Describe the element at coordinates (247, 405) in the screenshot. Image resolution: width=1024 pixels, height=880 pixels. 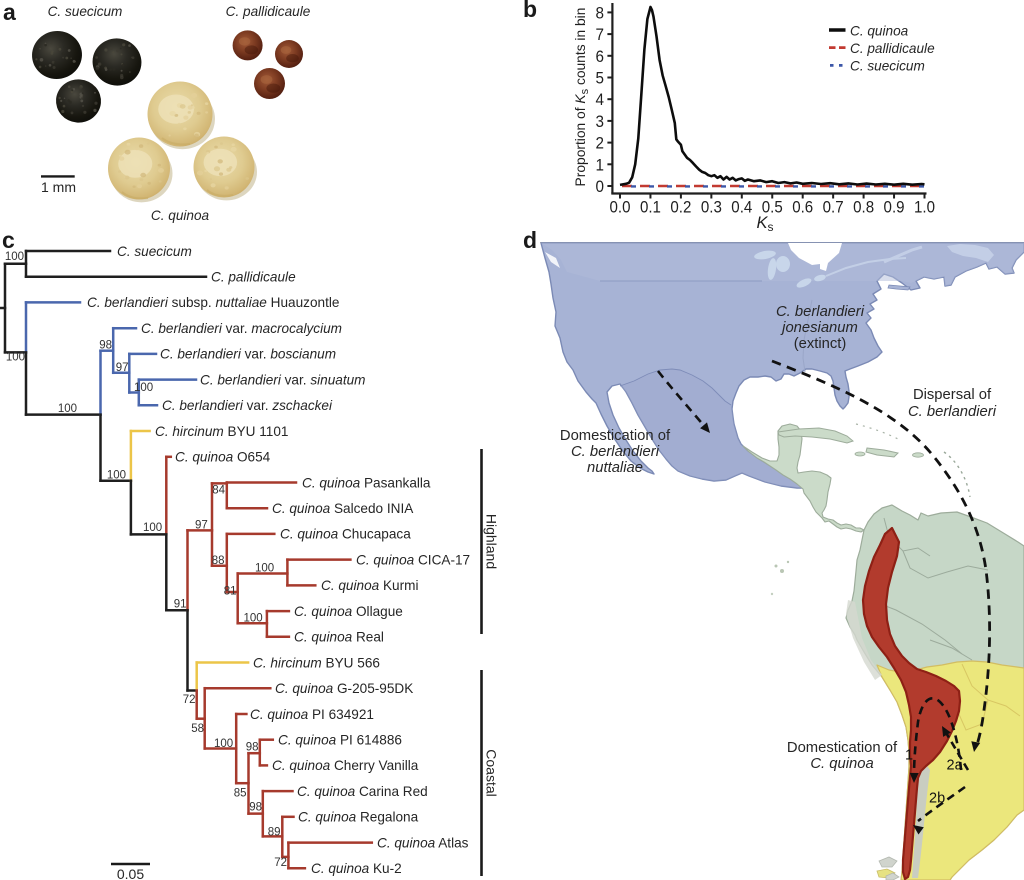
I see `svg-text: C. berlandieri var. zschackei` at that location.